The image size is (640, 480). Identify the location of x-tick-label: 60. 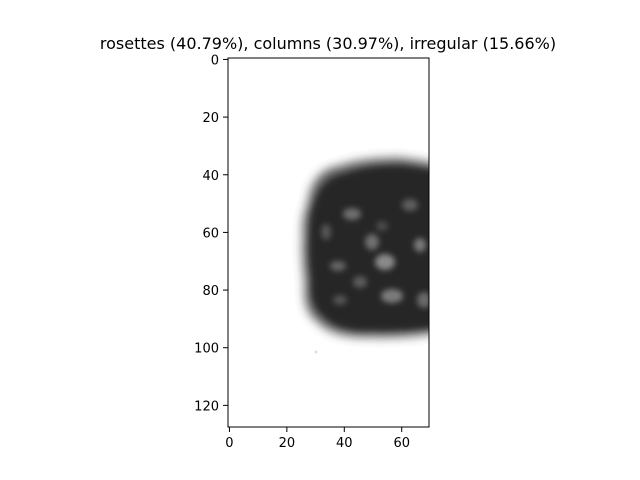
(401, 443).